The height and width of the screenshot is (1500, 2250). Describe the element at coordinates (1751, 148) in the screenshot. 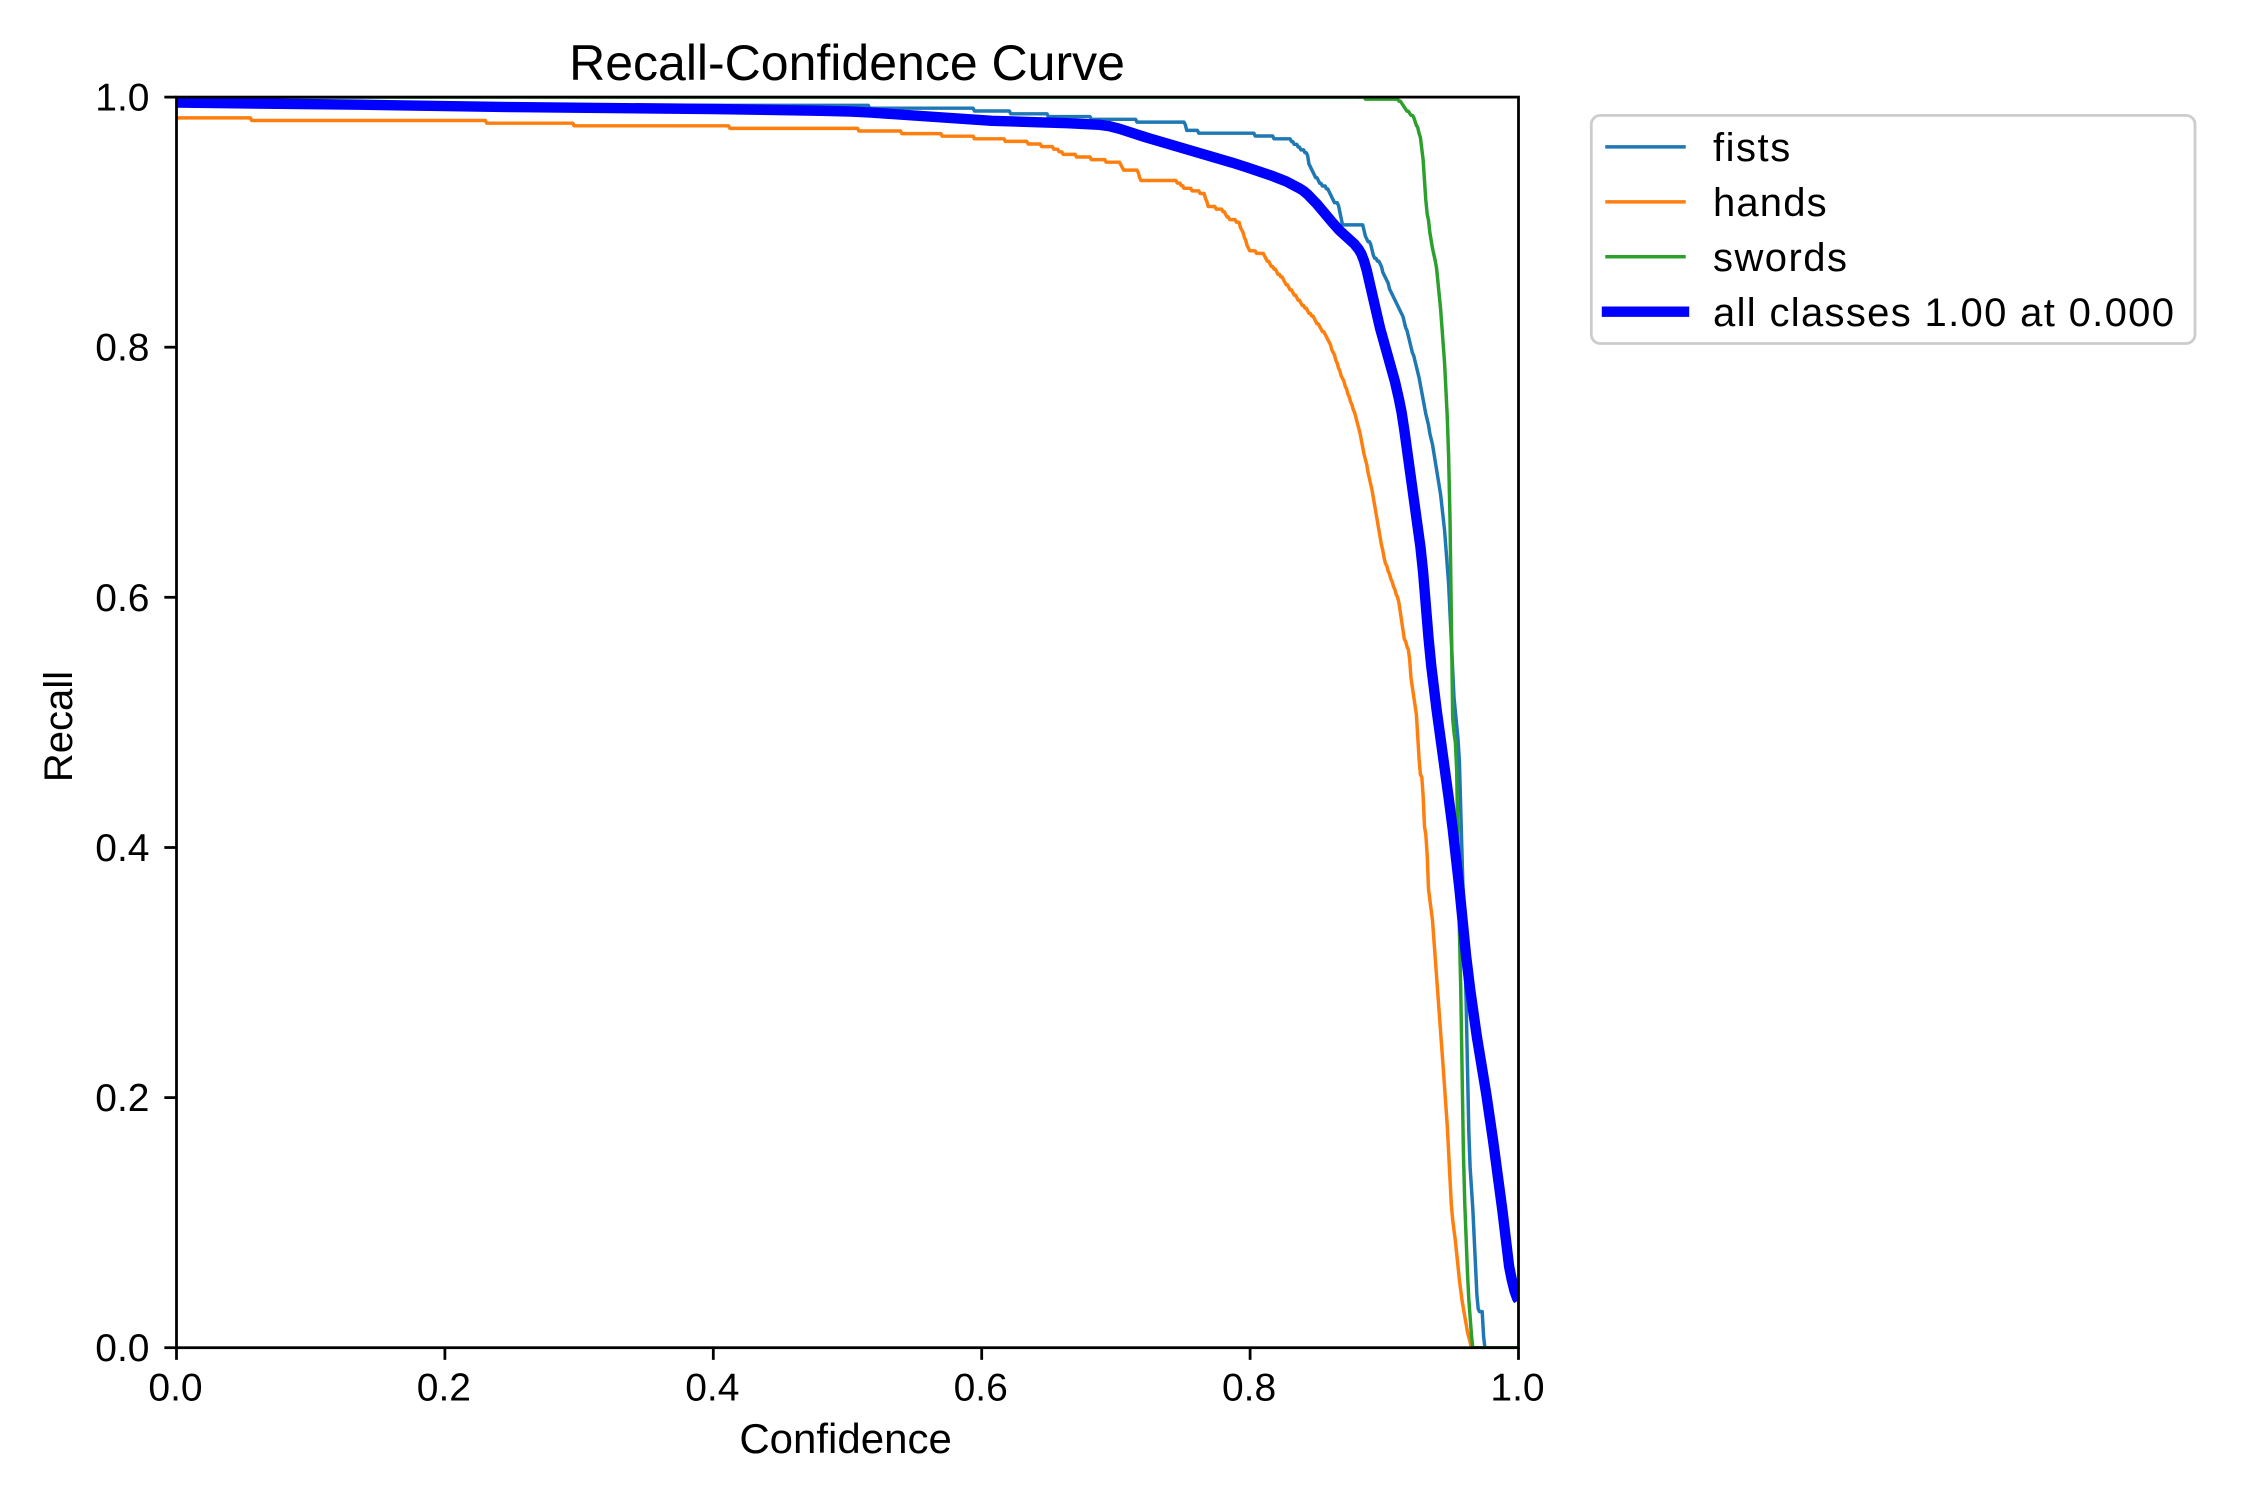

I see `svg-text: fists` at that location.